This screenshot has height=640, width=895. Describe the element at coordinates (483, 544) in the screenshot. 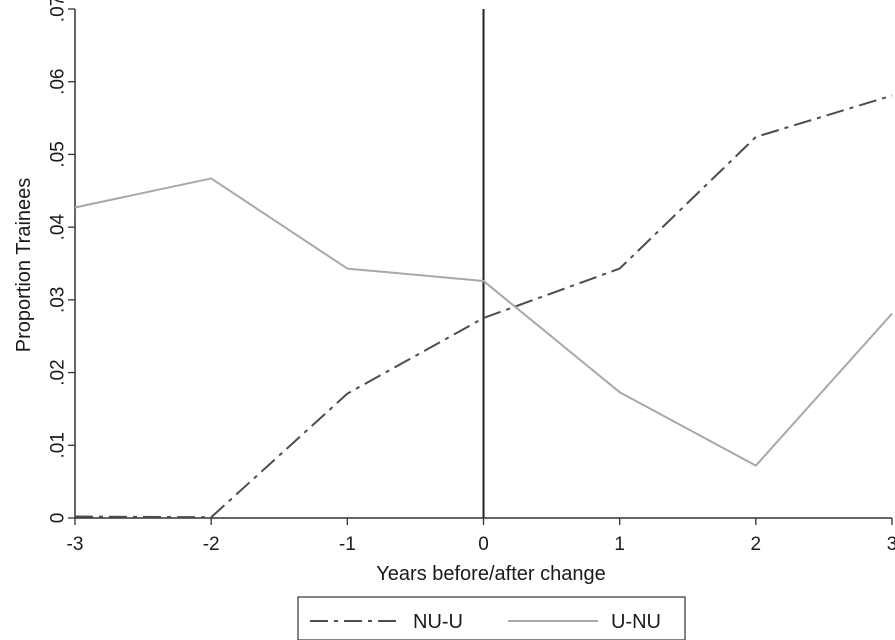

I see `x-tick-label: 0` at that location.